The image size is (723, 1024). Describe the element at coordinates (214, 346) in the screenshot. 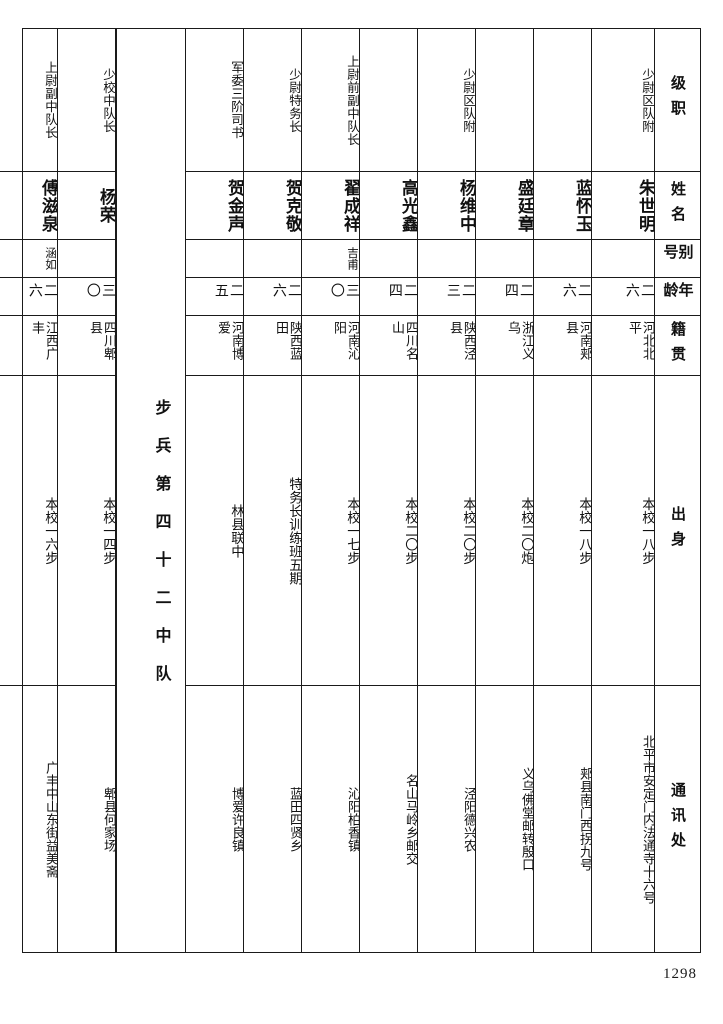

I see `cell-origin: 河南博爱` at that location.